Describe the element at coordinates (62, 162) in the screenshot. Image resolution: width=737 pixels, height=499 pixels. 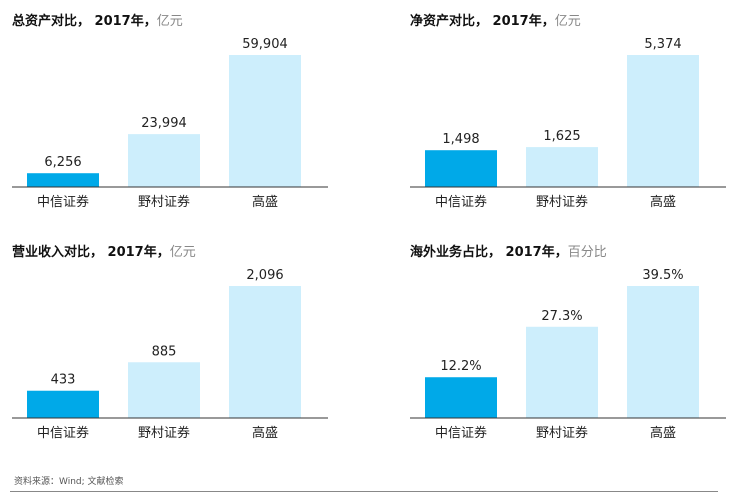
I see `data-label: 6,256` at that location.